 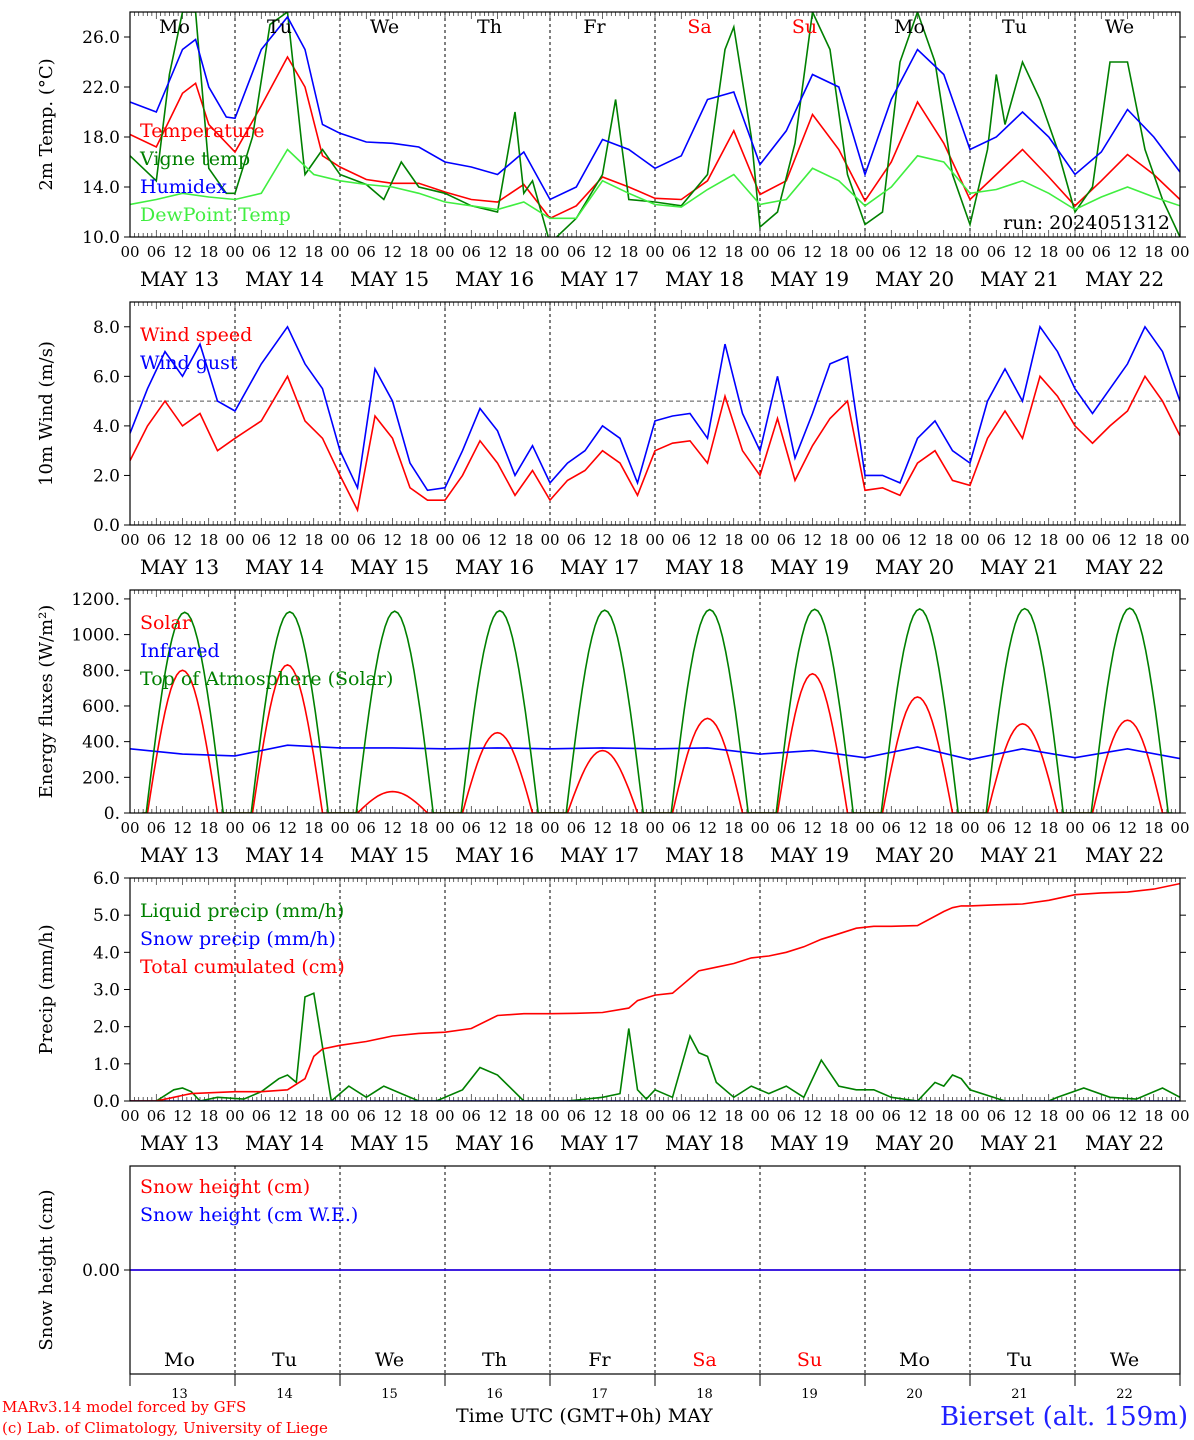 I want to click on run-annotation: run: 2024051312, so click(x=1086, y=223).